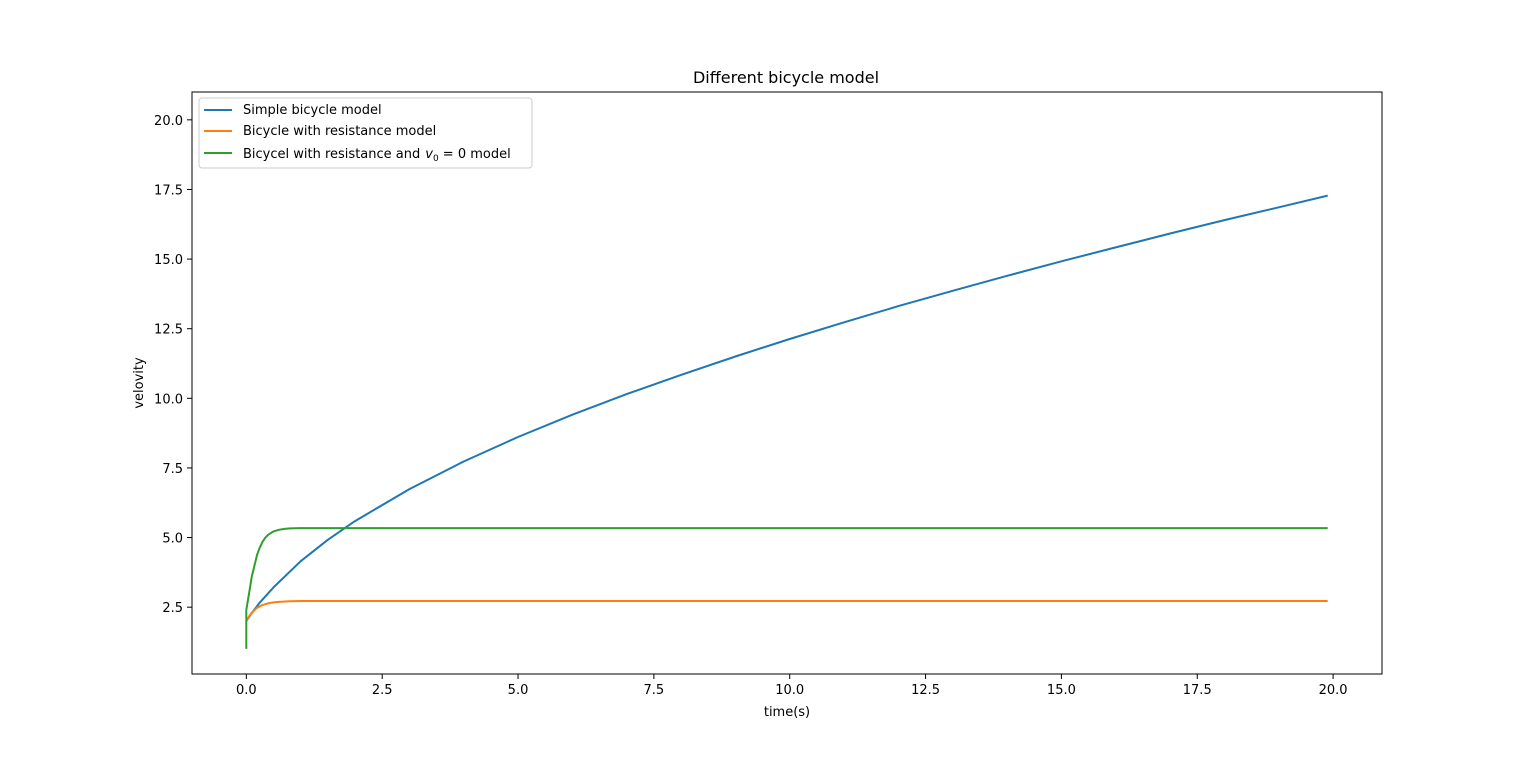  What do you see at coordinates (173, 365) in the screenshot?
I see `y-axis: 2.5 5.0 7.5 10.0 12.5 15.0 17.5 20.0` at bounding box center [173, 365].